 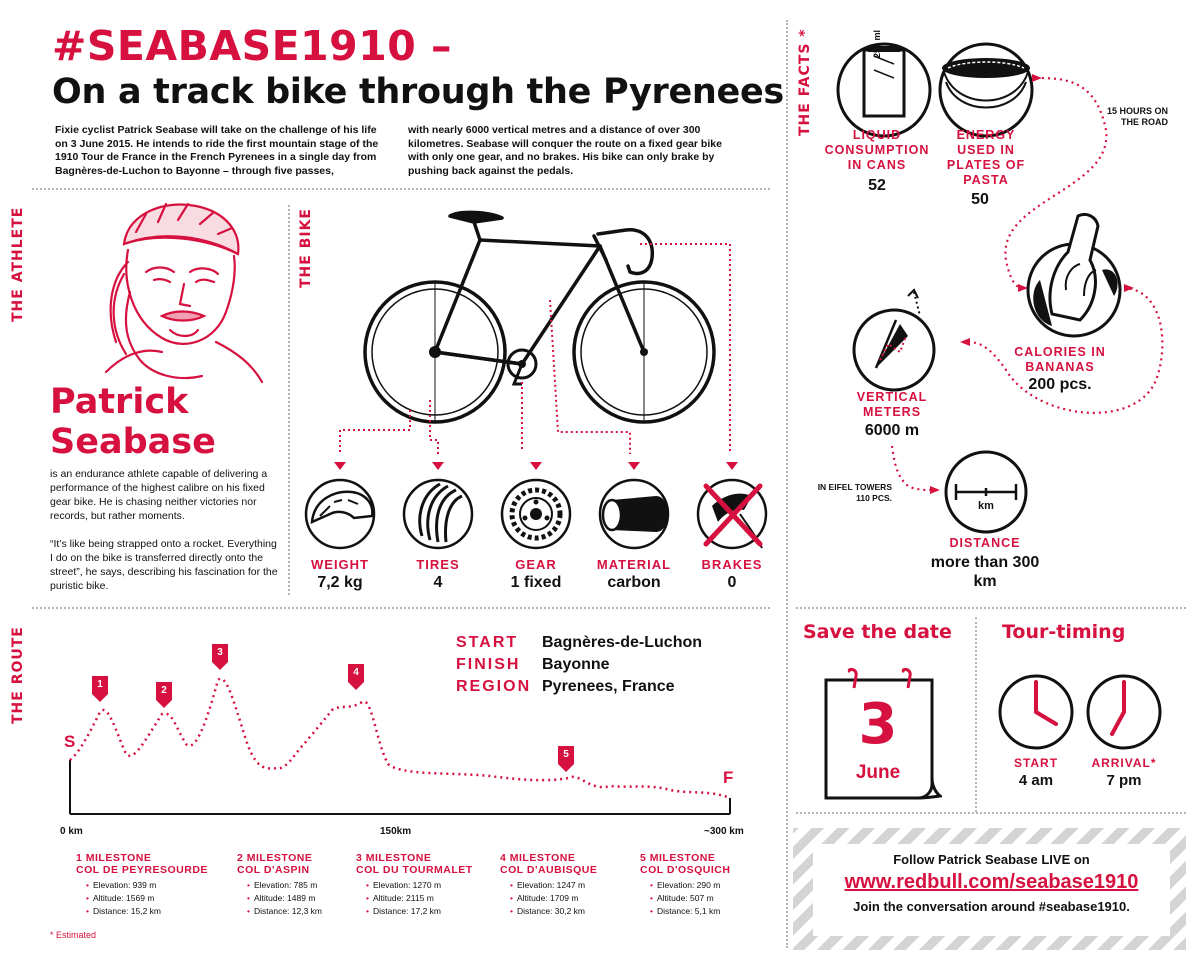 I want to click on liquid-consumption-label: LIQUID CONSUMPTION IN CANS, so click(x=877, y=150).